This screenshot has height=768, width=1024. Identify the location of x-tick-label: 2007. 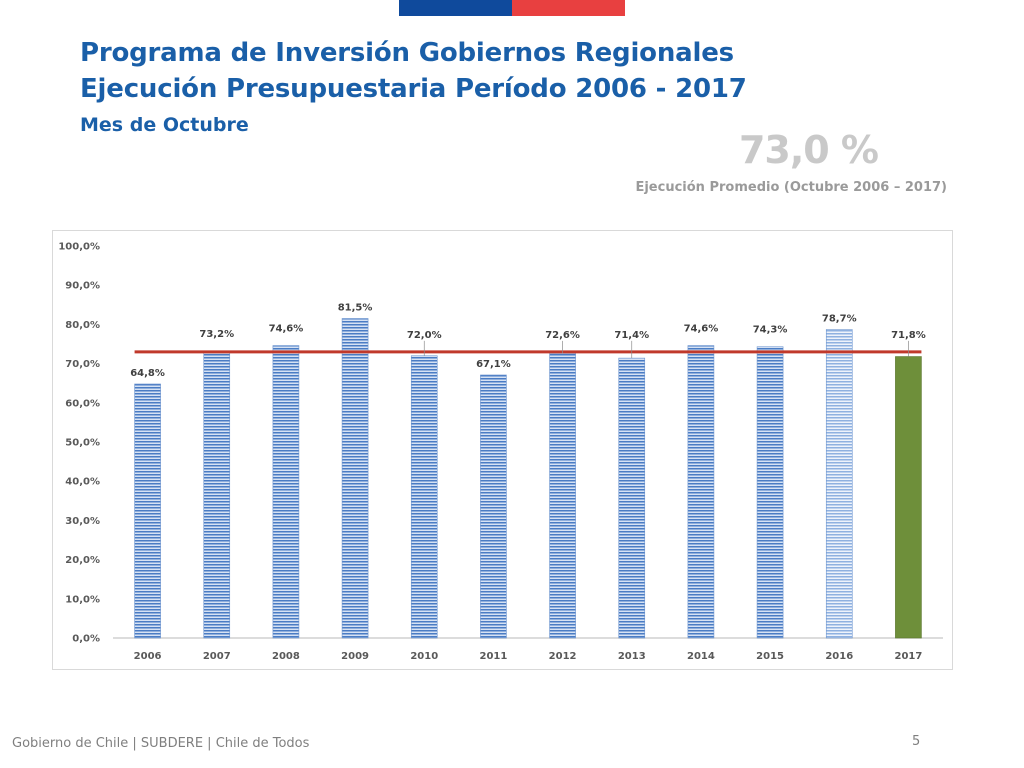
(217, 656).